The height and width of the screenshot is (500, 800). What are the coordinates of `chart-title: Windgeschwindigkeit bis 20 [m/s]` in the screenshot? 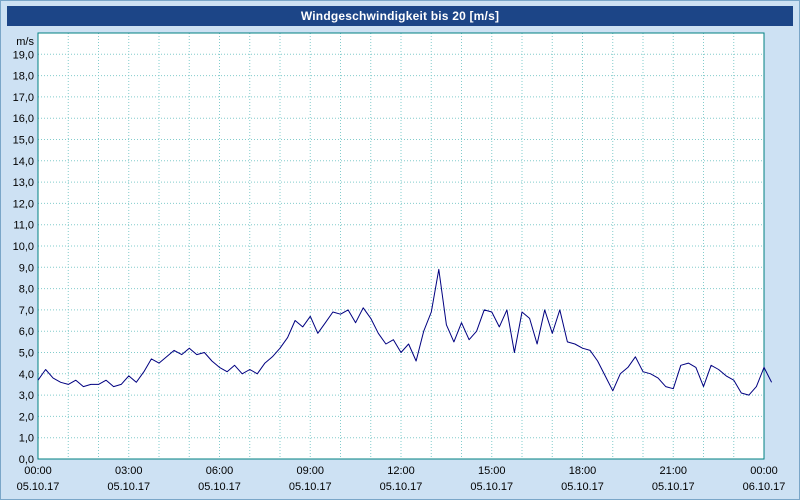 It's located at (400, 16).